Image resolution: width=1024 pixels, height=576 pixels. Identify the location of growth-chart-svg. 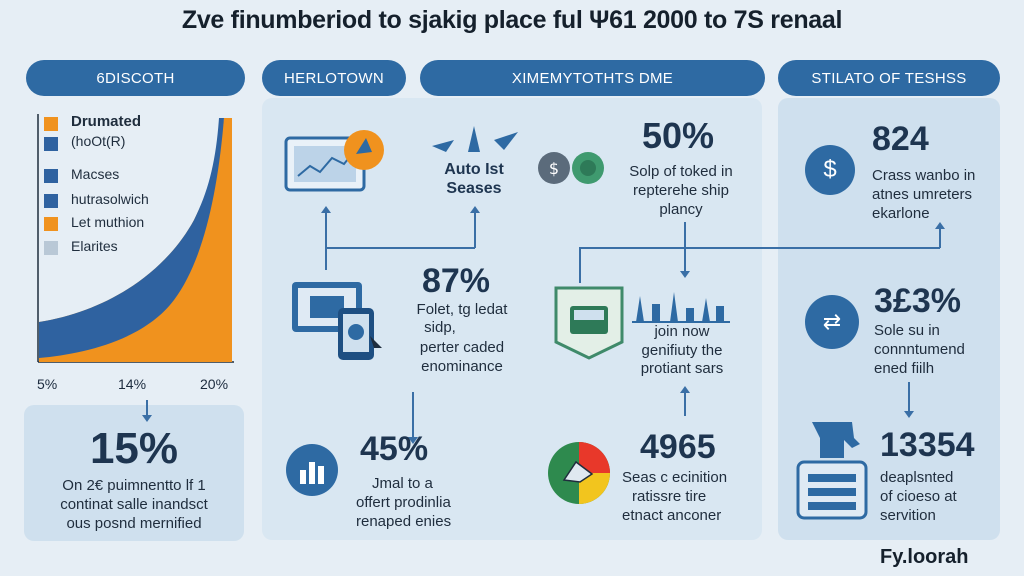
(135, 238).